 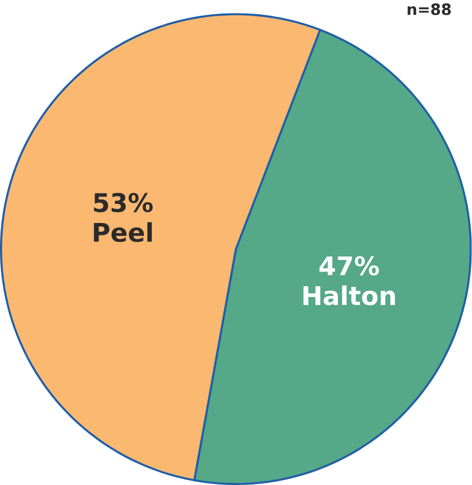 I want to click on slice-label: Peel, so click(x=123, y=232).